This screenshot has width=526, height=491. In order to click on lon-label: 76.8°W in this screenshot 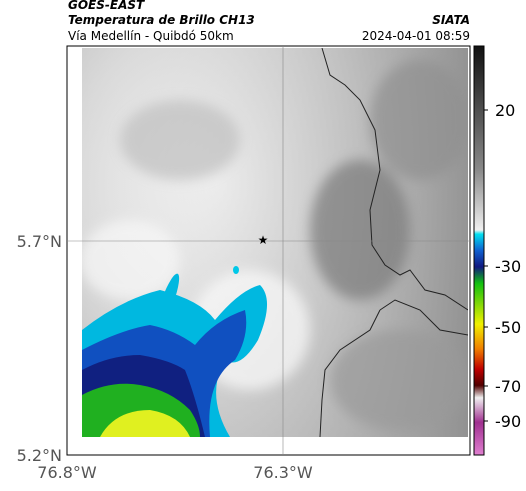, I will do `click(67, 472)`.